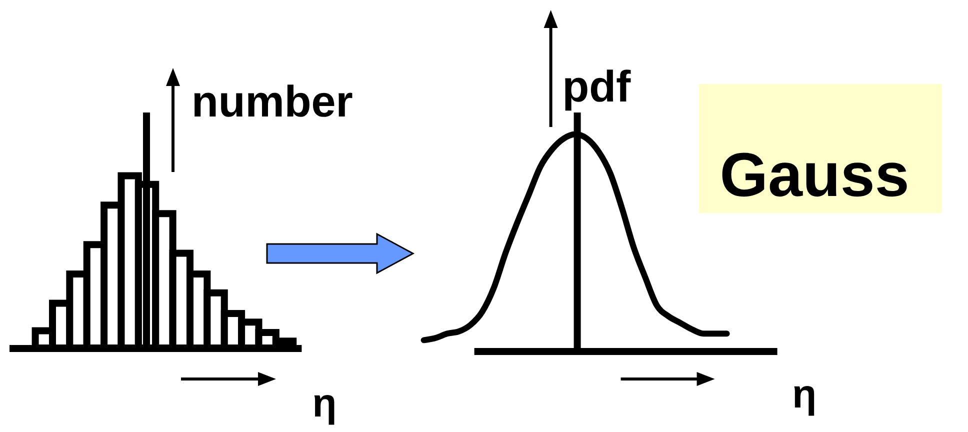 The height and width of the screenshot is (432, 968). Describe the element at coordinates (272, 102) in the screenshot. I see `y-axis-title: number` at that location.